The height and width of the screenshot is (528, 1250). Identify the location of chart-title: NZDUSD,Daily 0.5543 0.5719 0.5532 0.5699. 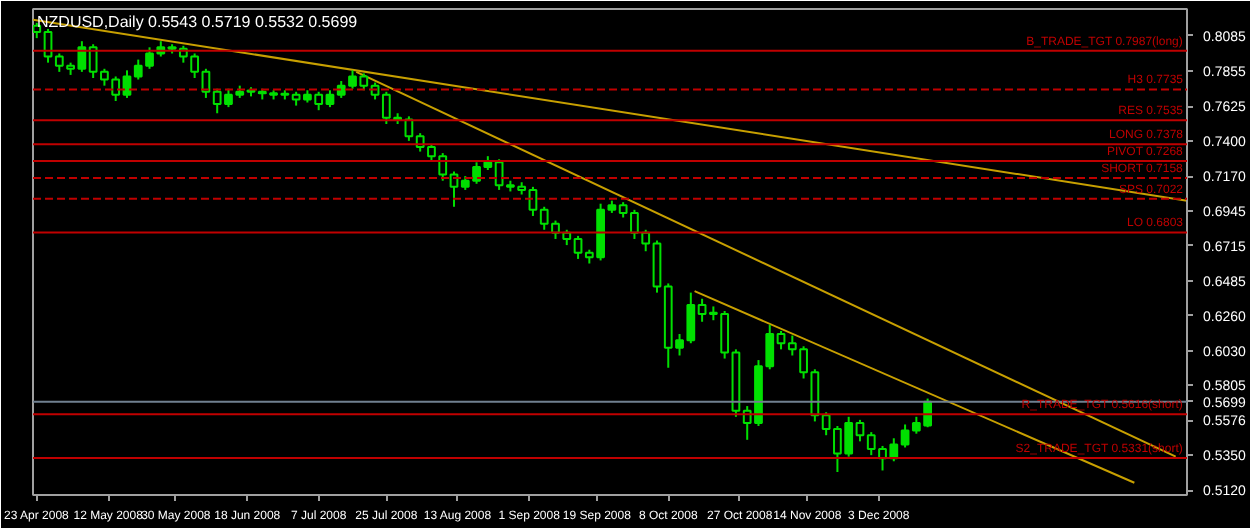
(198, 22).